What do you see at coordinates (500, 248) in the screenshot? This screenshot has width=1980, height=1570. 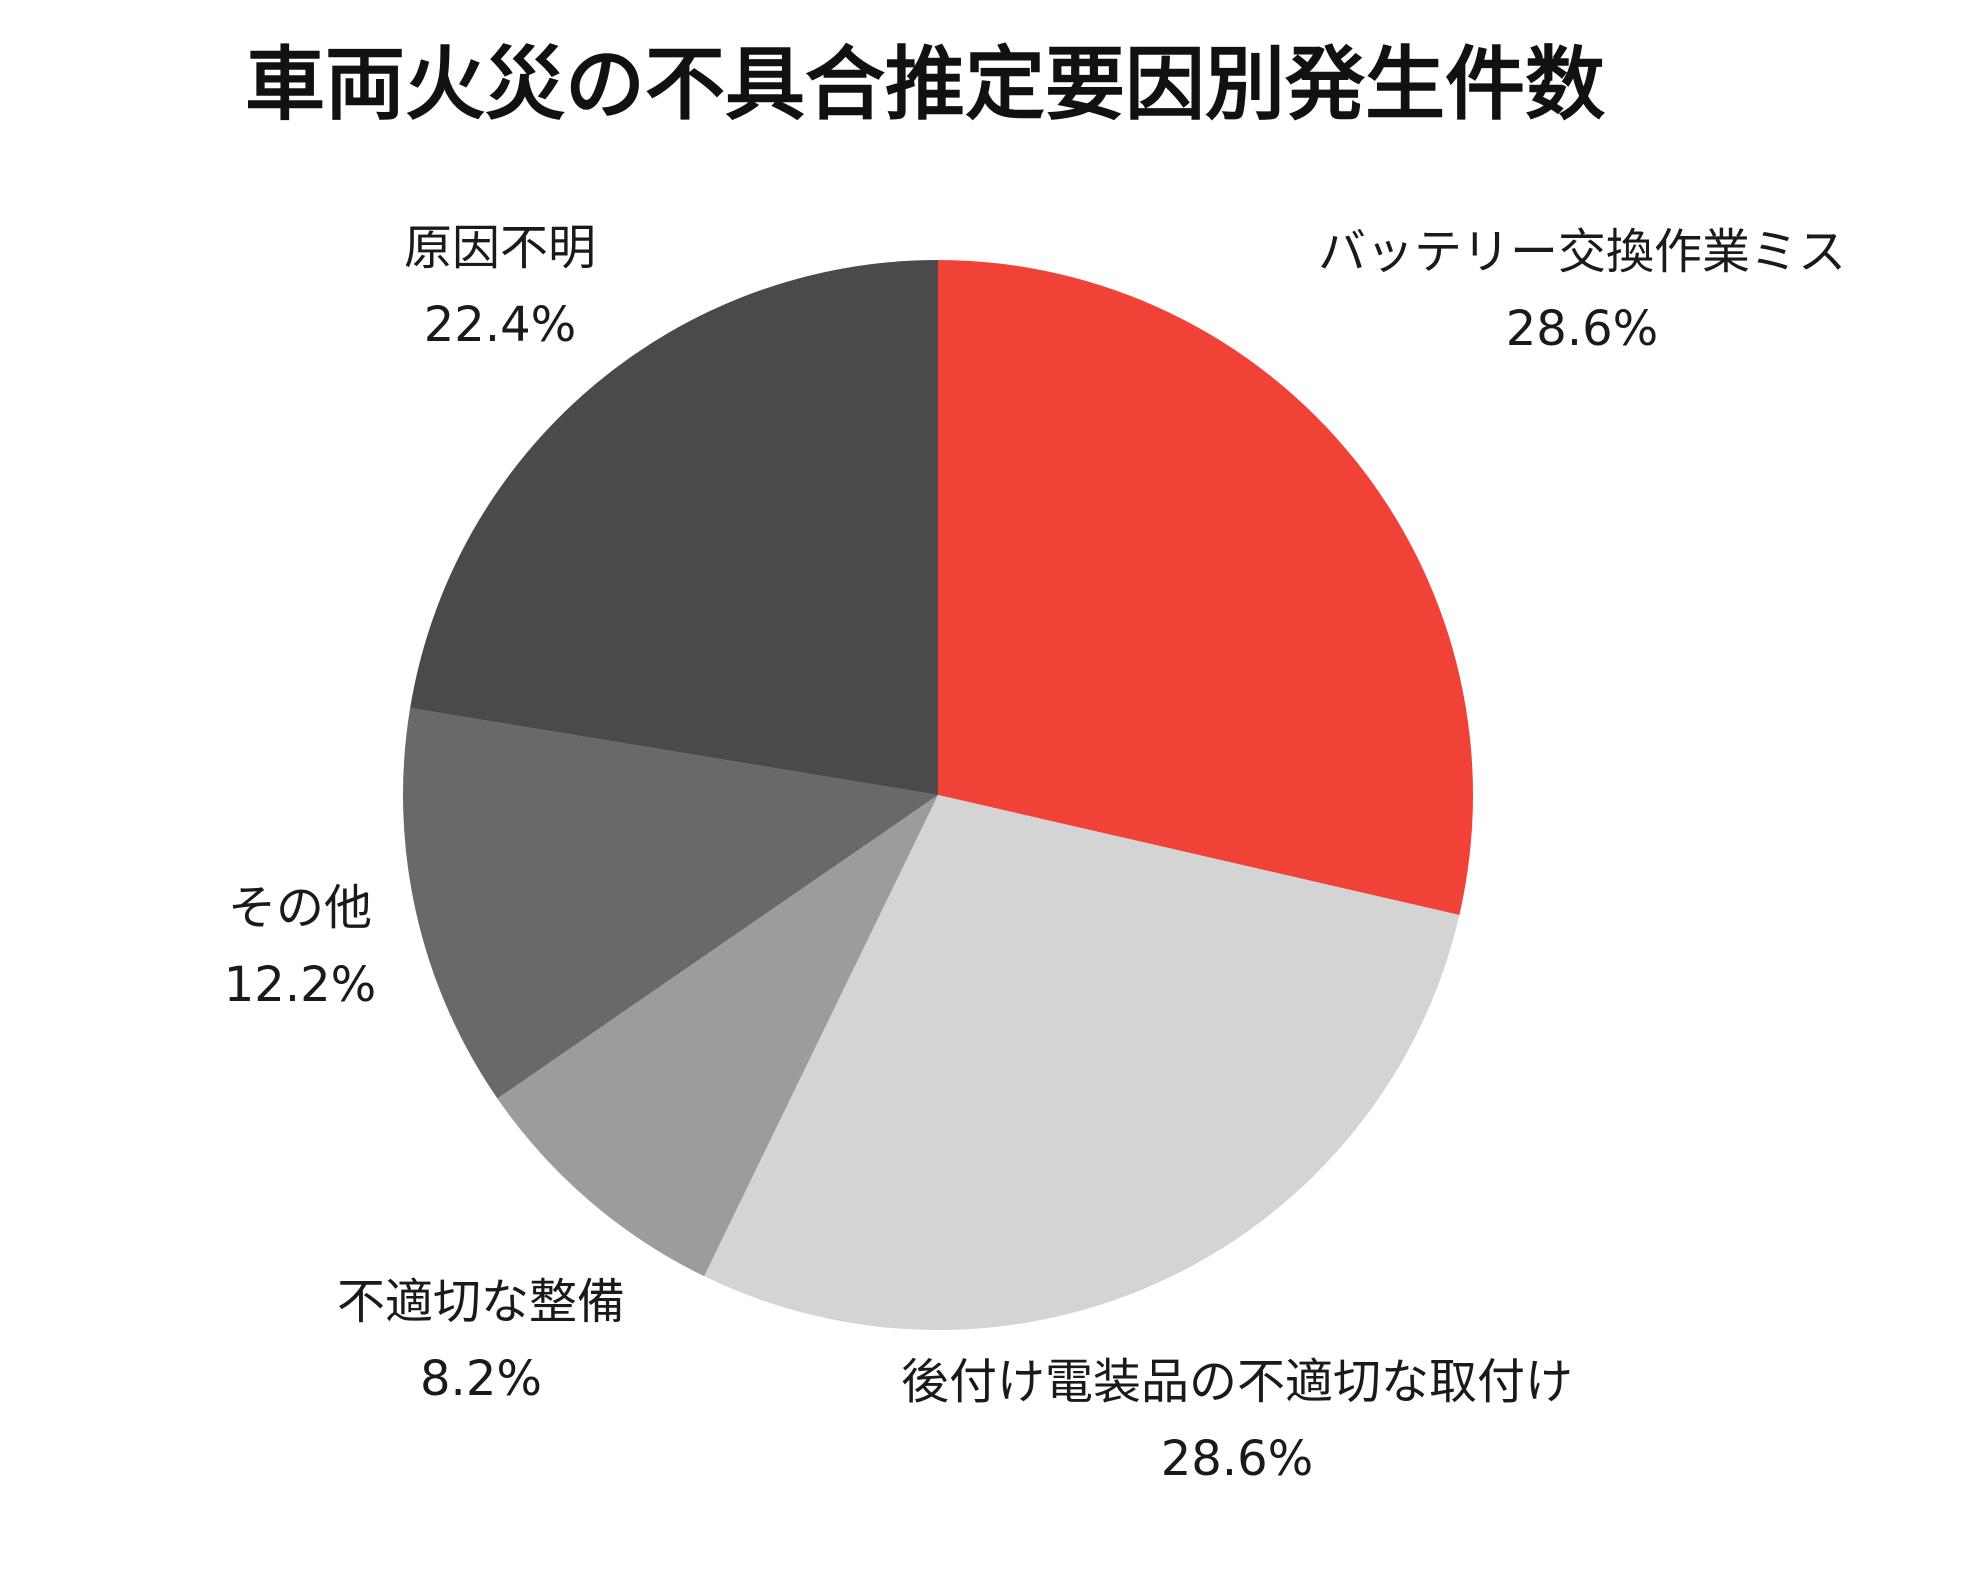 I see `slice-label-4: 原因不明` at bounding box center [500, 248].